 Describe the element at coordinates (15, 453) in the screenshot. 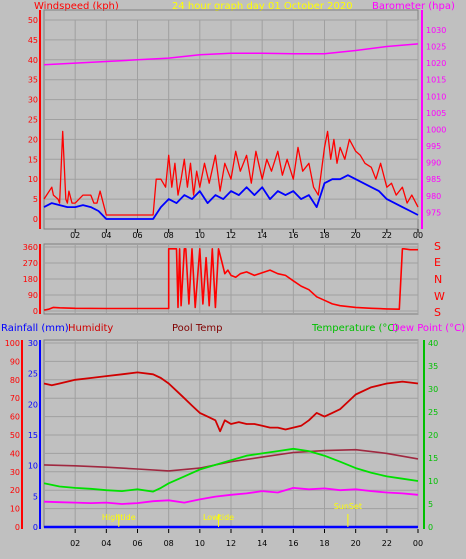

I see `humidity-tick-label: 40` at that location.